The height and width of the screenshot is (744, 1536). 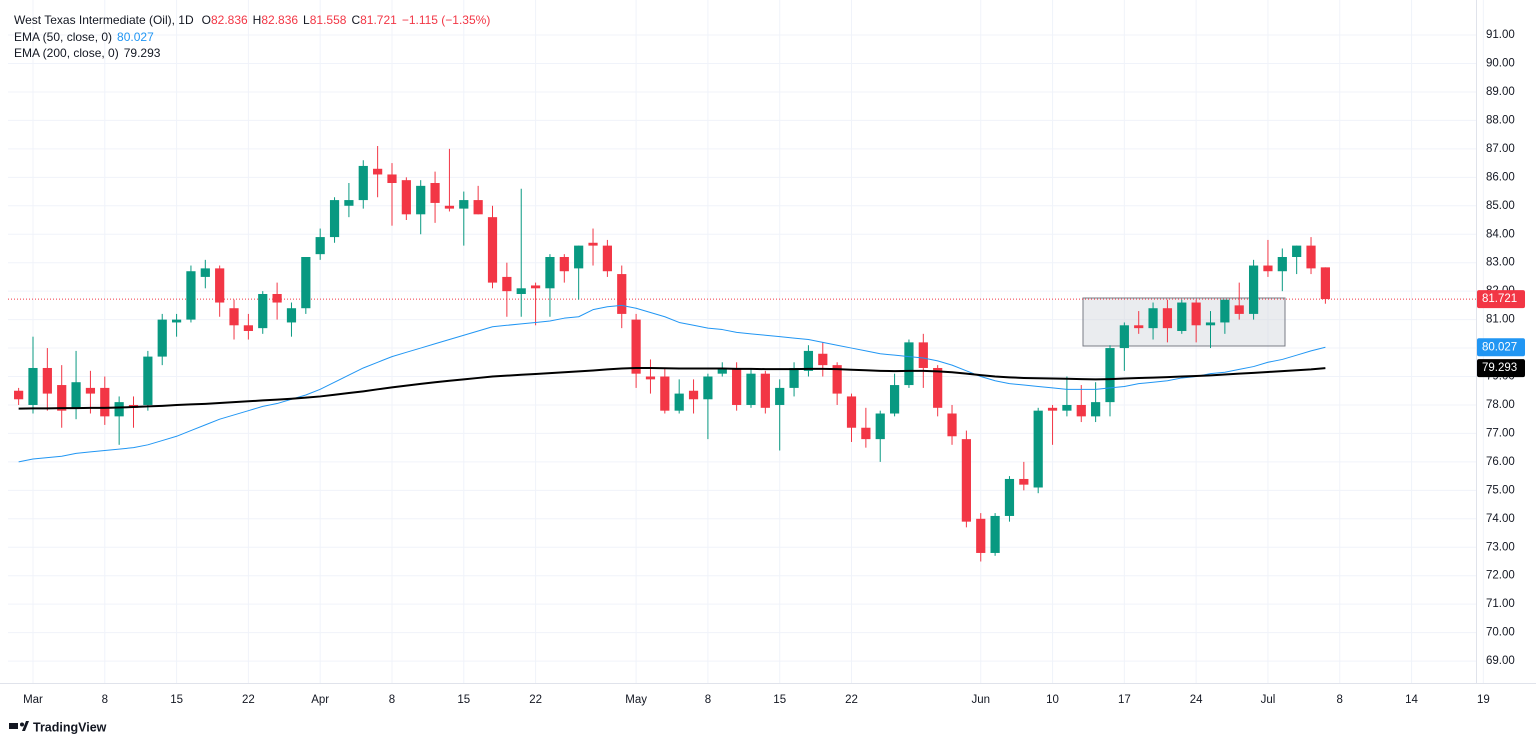 What do you see at coordinates (1500, 263) in the screenshot?
I see `y-tick-label: 83.00` at bounding box center [1500, 263].